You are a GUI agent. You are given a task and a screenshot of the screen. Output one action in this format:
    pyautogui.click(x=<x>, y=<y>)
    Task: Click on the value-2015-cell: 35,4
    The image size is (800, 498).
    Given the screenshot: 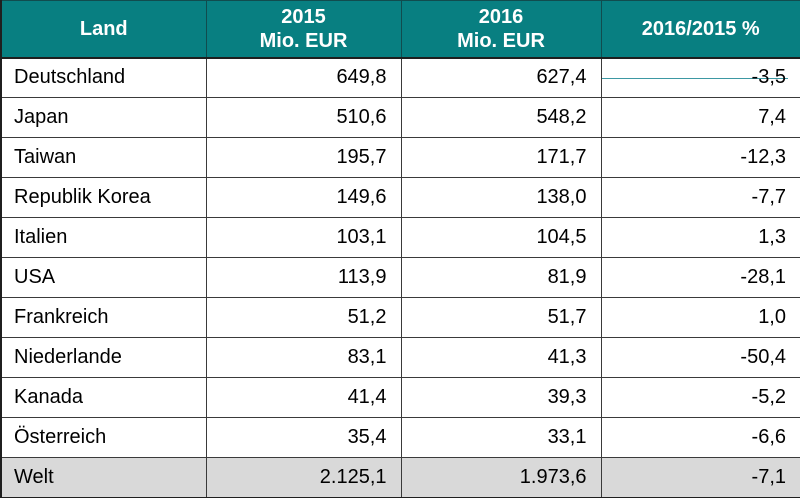 What is the action you would take?
    pyautogui.click(x=303, y=437)
    